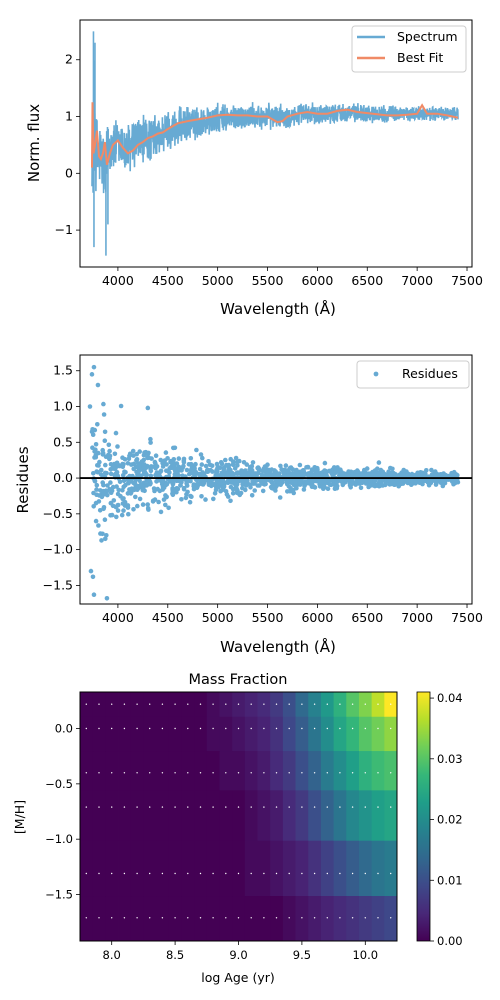 The image size is (500, 1000). What do you see at coordinates (409, 49) in the screenshot?
I see `spectrum-legend: Spectrum Best Fit` at bounding box center [409, 49].